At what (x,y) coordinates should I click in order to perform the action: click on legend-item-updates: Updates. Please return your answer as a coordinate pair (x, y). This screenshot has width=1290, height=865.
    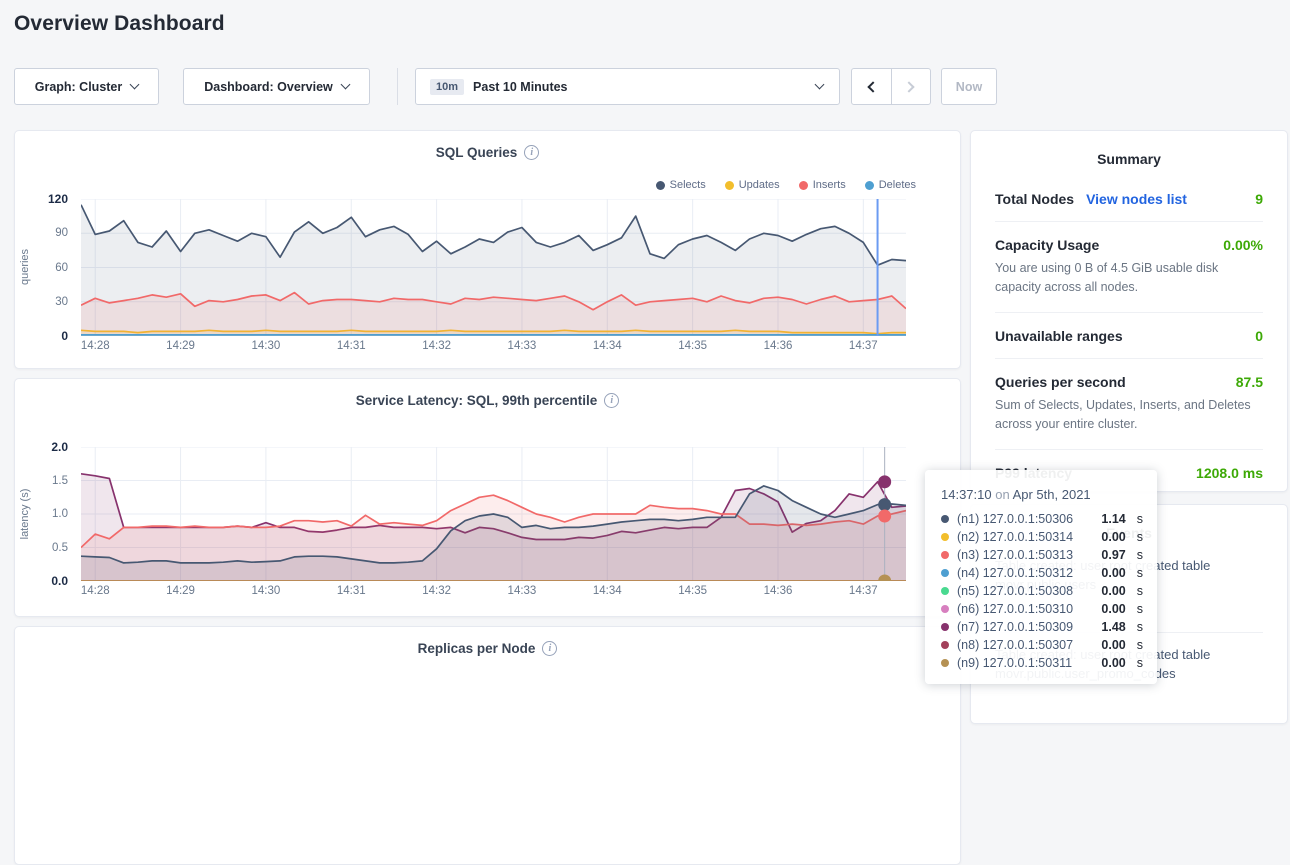
    Looking at the image, I should click on (752, 185).